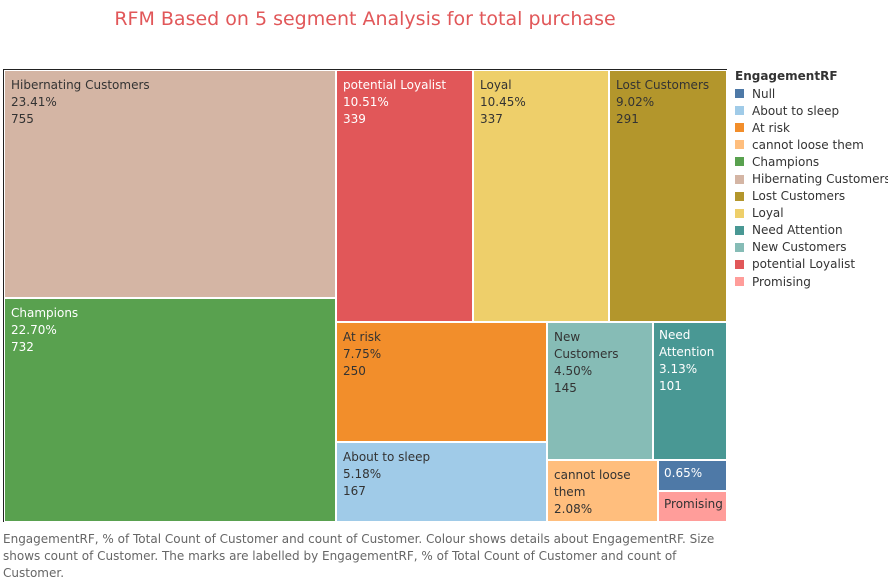  I want to click on treemap-cell: 0.65%, so click(692, 475).